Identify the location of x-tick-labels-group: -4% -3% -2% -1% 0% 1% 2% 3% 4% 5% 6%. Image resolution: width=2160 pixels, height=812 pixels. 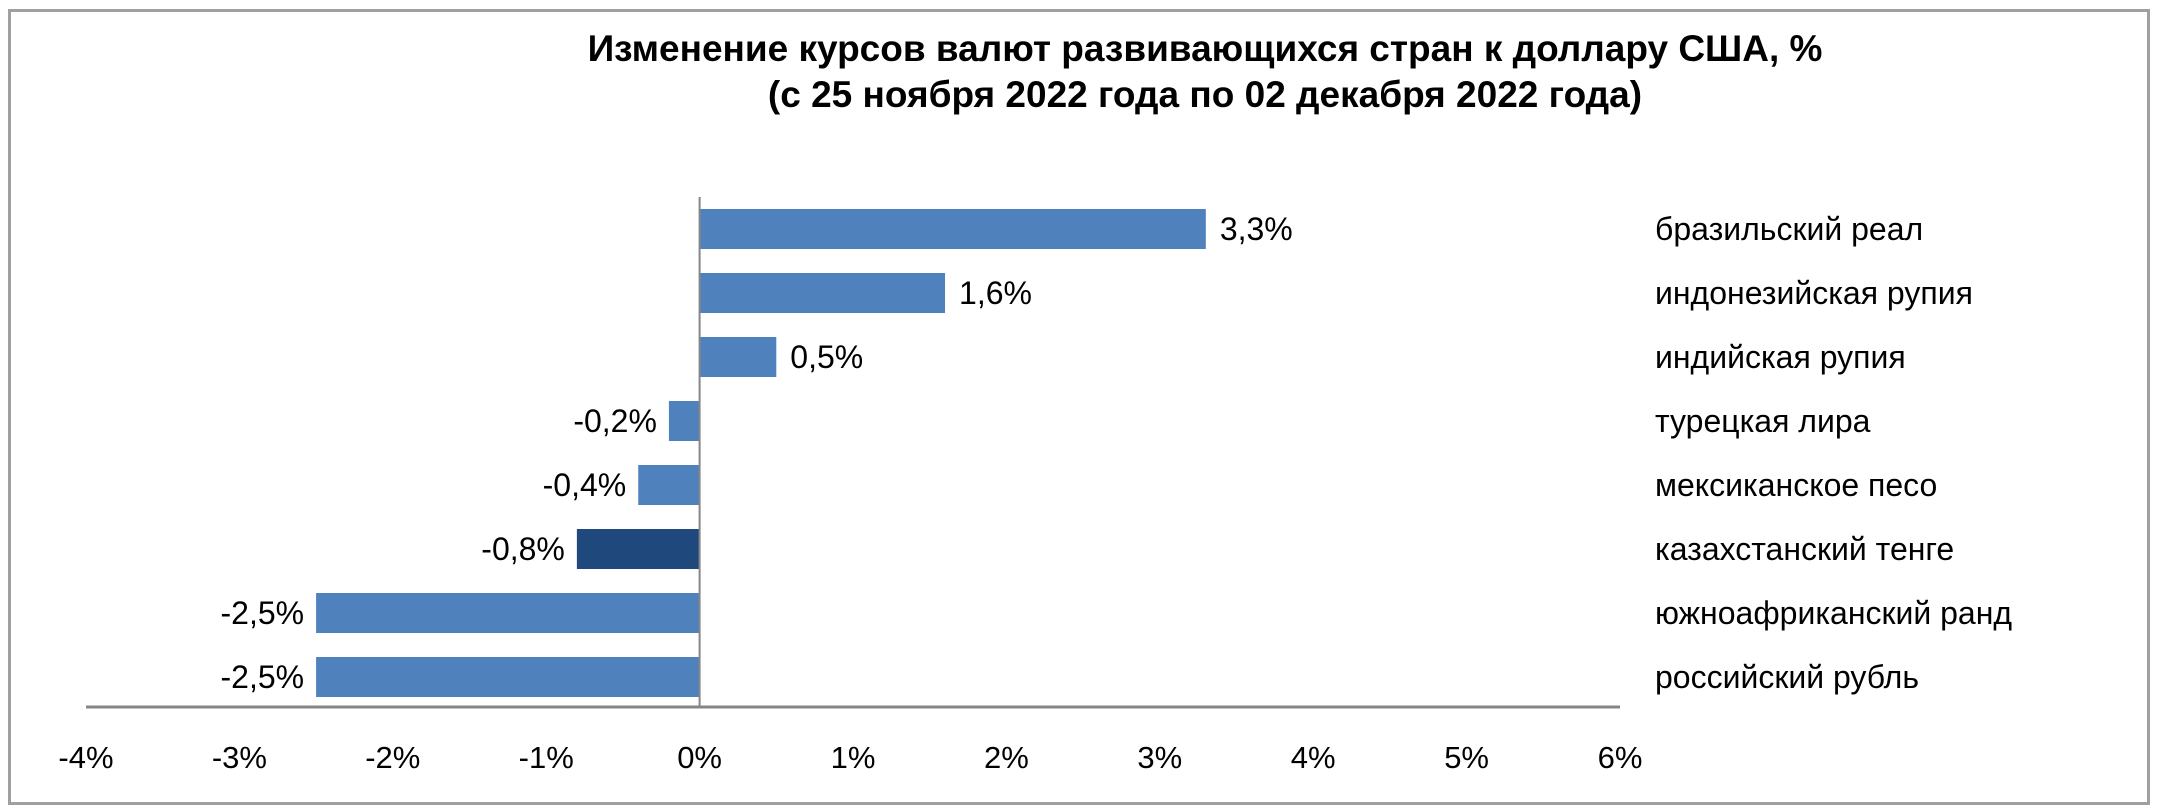
(850, 757).